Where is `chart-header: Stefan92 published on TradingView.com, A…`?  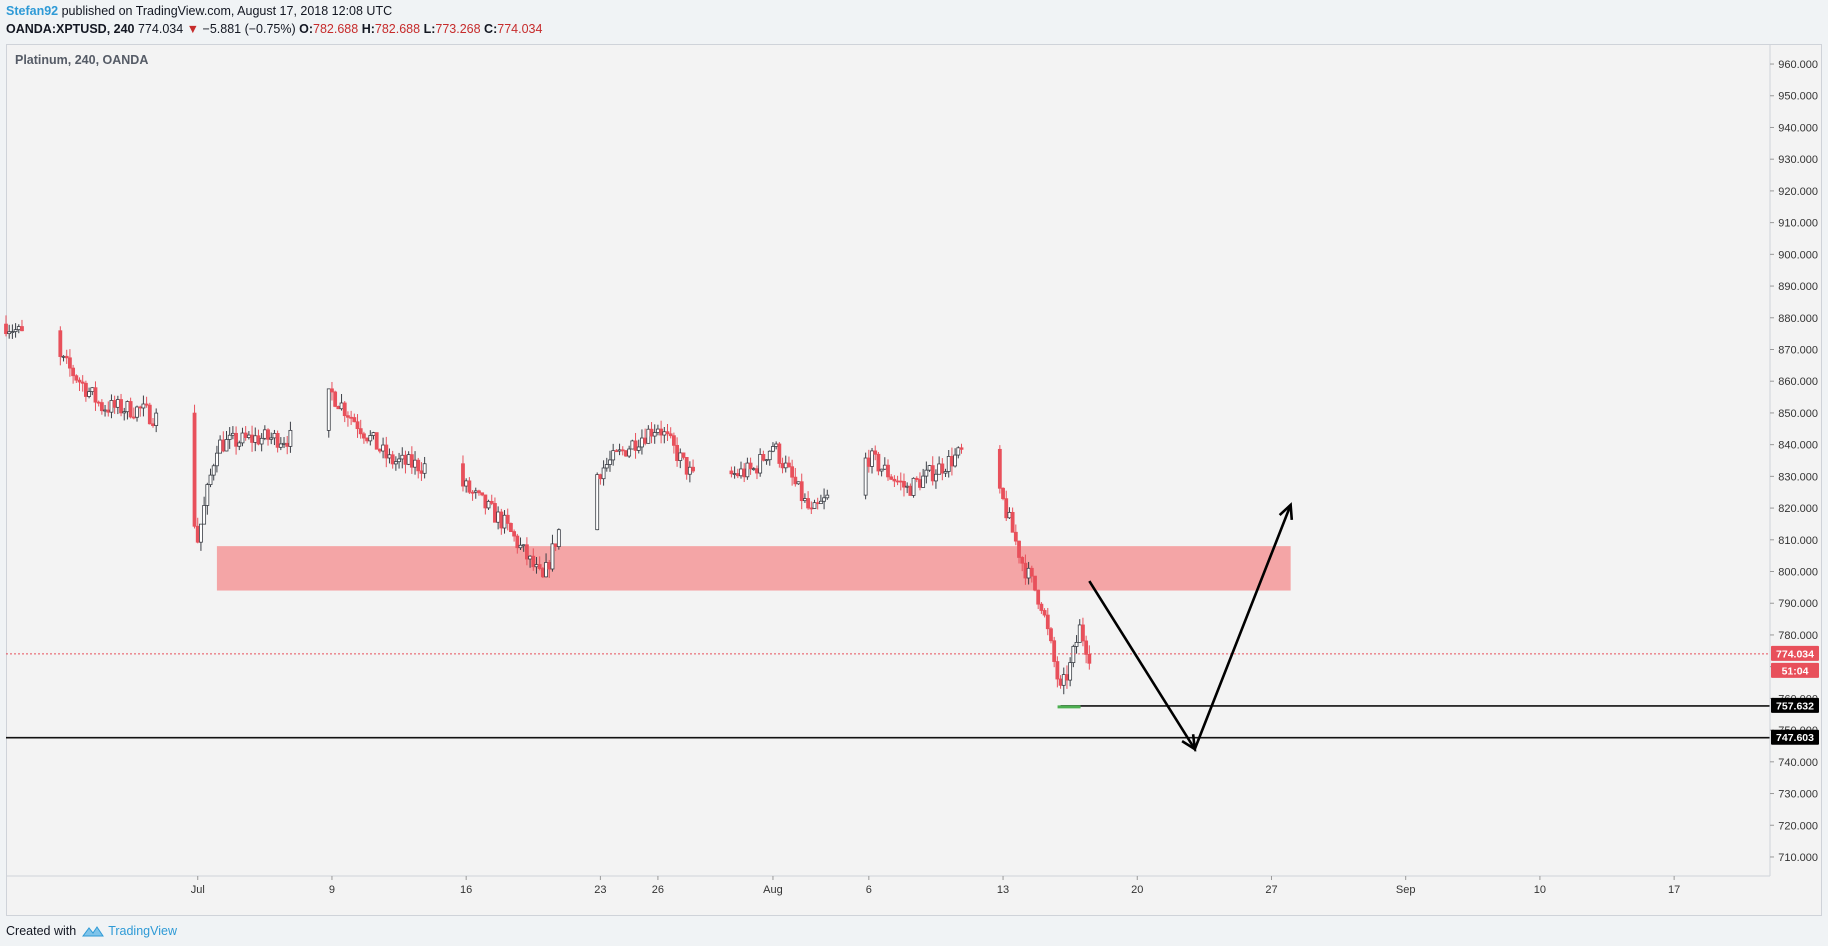 chart-header: Stefan92 published on TradingView.com, A… is located at coordinates (914, 21).